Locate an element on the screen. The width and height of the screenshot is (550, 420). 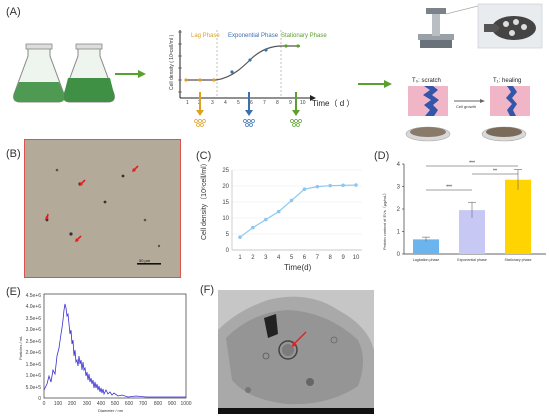
size-distribution-series-line is located at coordinates (114, 350).